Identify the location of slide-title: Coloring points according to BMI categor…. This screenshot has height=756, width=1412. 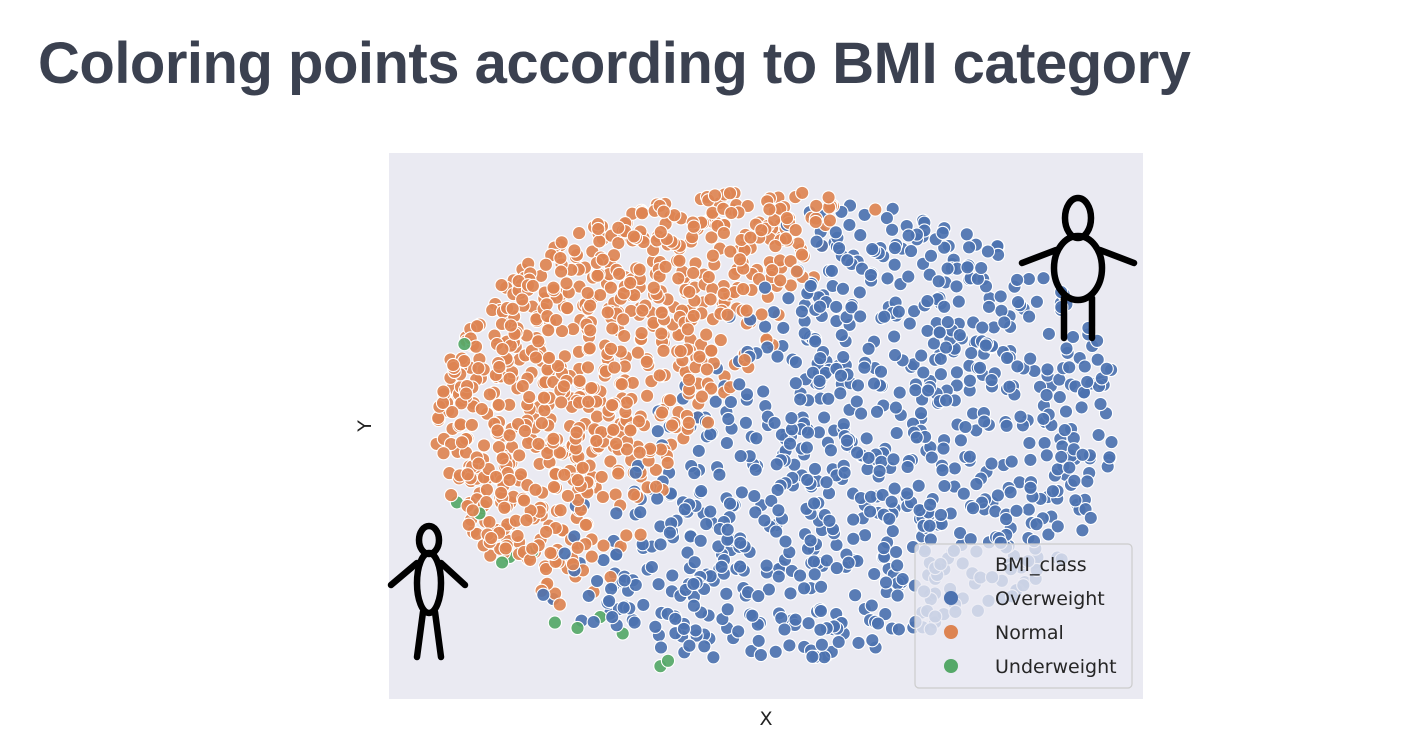
(614, 63).